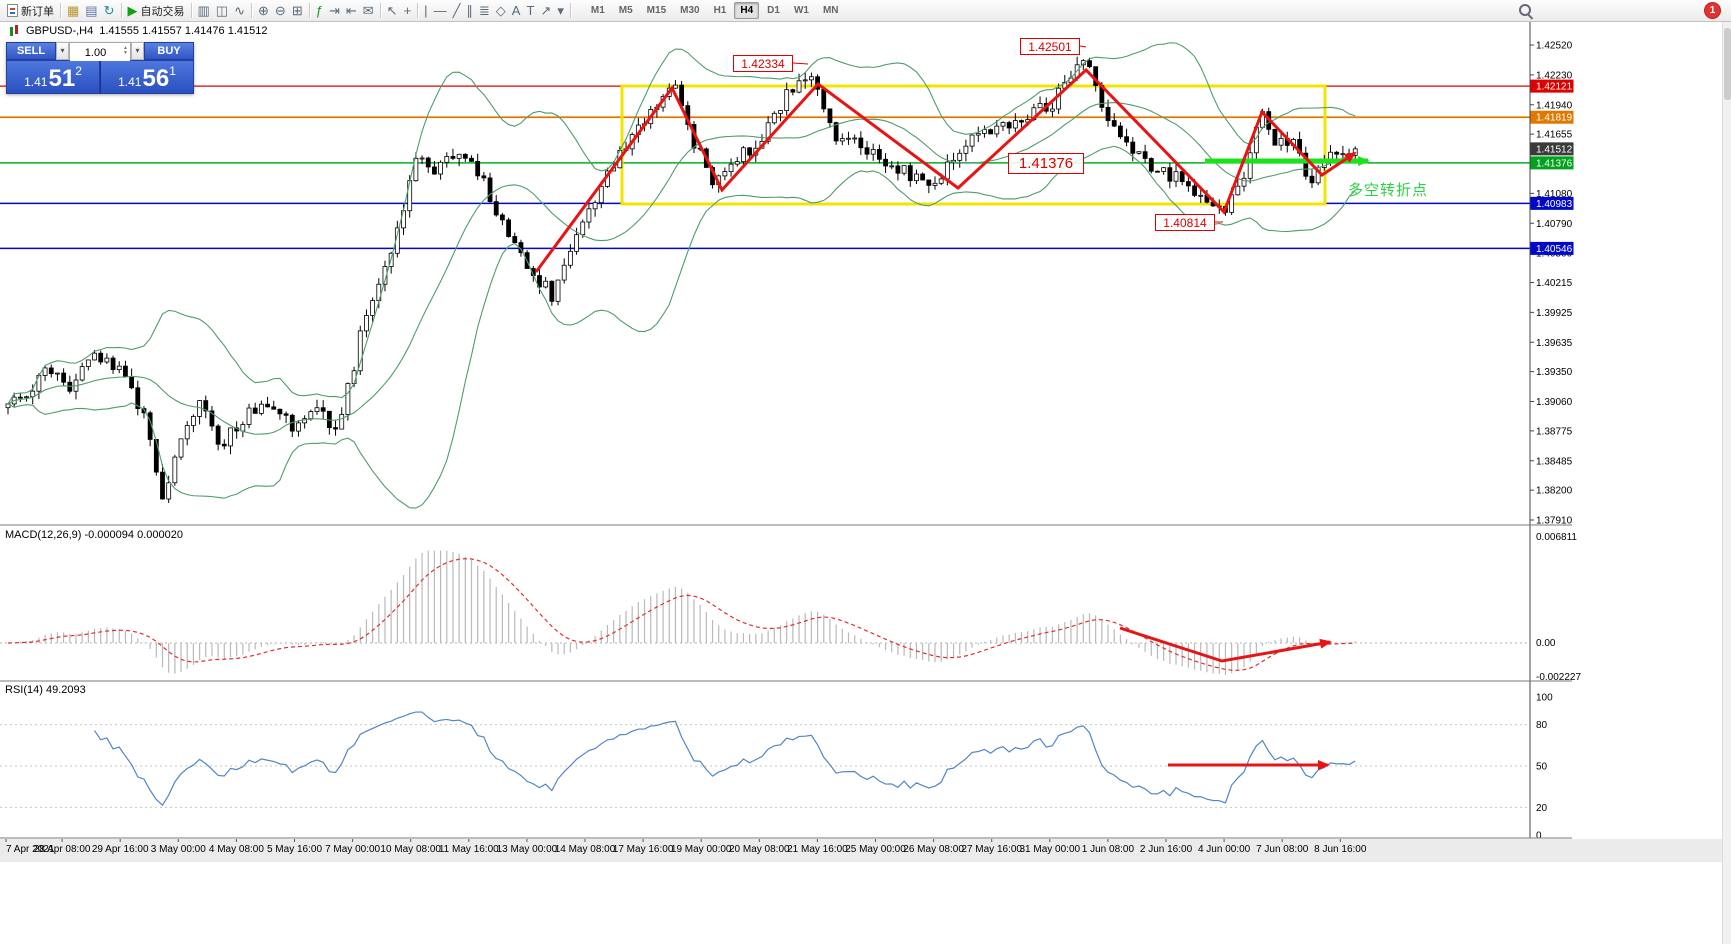 This screenshot has height=944, width=1731. What do you see at coordinates (440, 10) in the screenshot?
I see `horizontal-line-button: —` at bounding box center [440, 10].